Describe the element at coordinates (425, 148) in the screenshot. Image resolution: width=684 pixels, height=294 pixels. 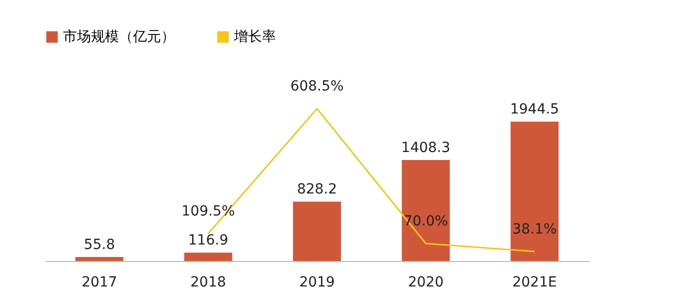
I see `data-label: 1408.3` at that location.